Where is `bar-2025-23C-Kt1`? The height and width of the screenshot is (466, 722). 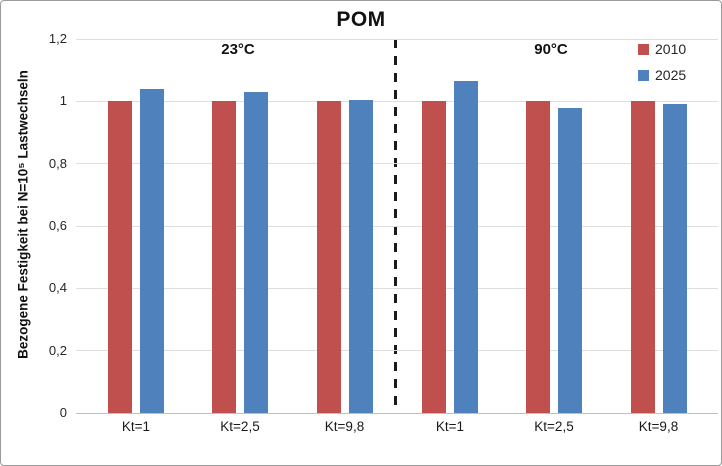
bar-2025-23C-Kt1 is located at coordinates (152, 250).